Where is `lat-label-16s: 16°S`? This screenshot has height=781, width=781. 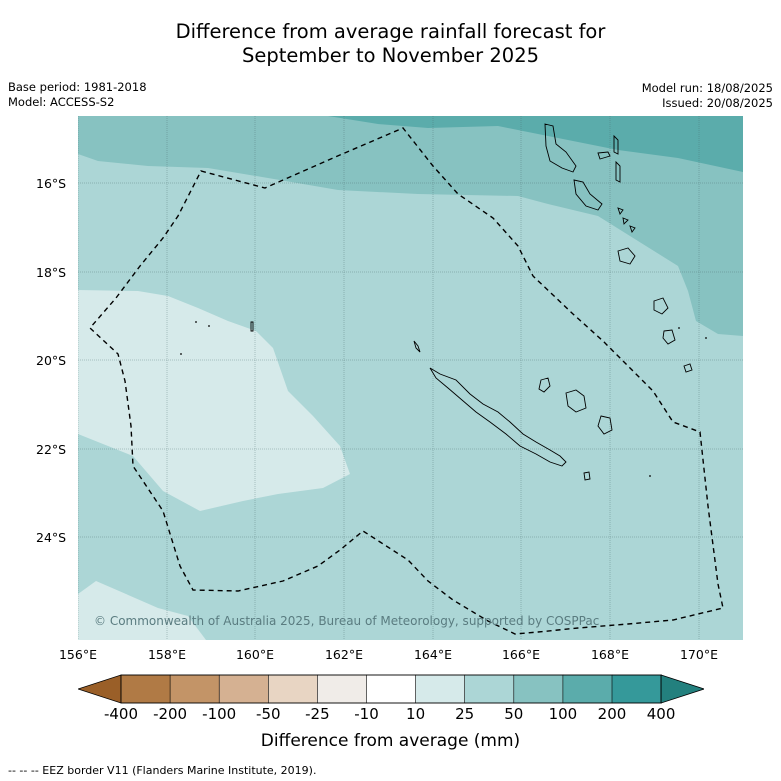
lat-label-16s: 16°S is located at coordinates (51, 183).